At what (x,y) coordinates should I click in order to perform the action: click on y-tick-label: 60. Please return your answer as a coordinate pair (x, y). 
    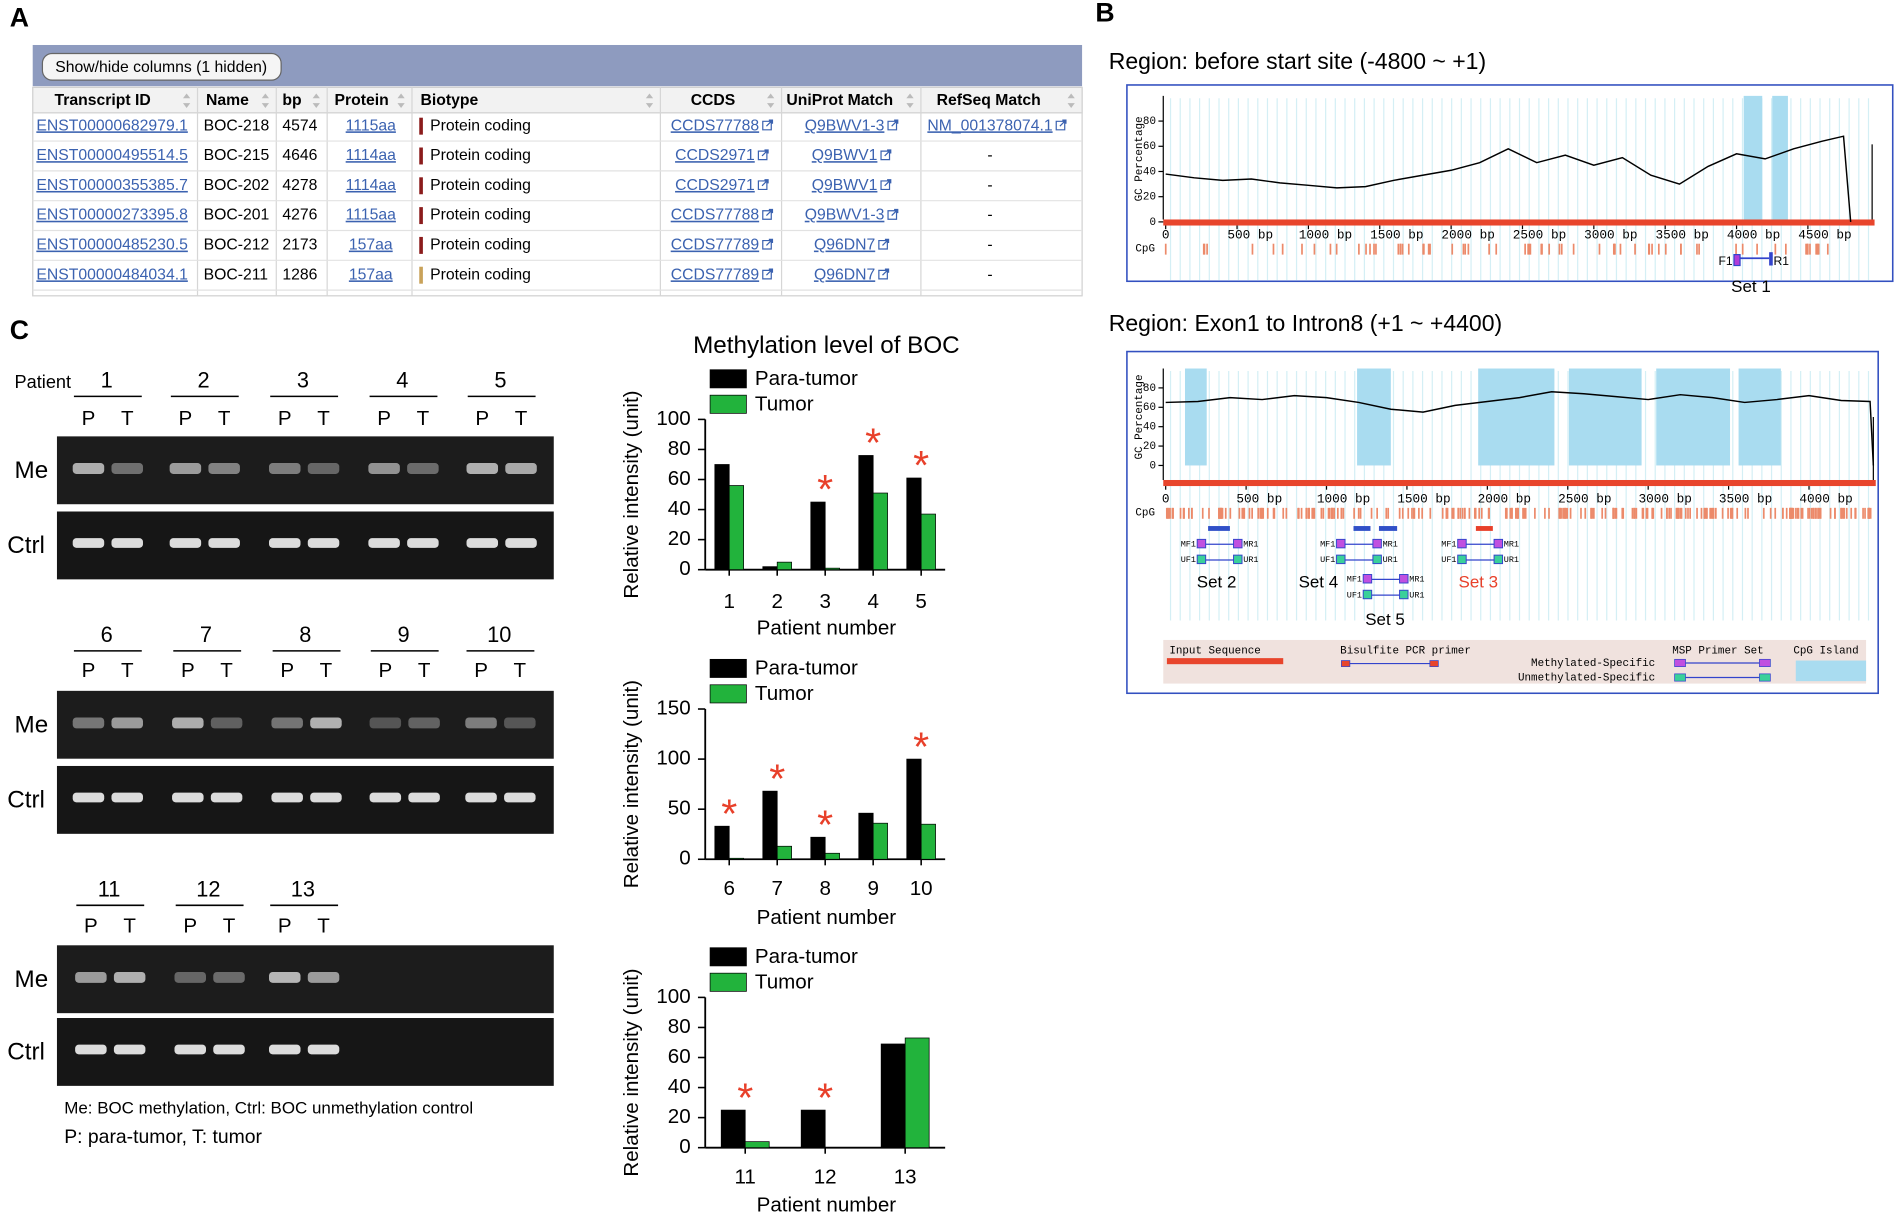
    Looking at the image, I should click on (679, 478).